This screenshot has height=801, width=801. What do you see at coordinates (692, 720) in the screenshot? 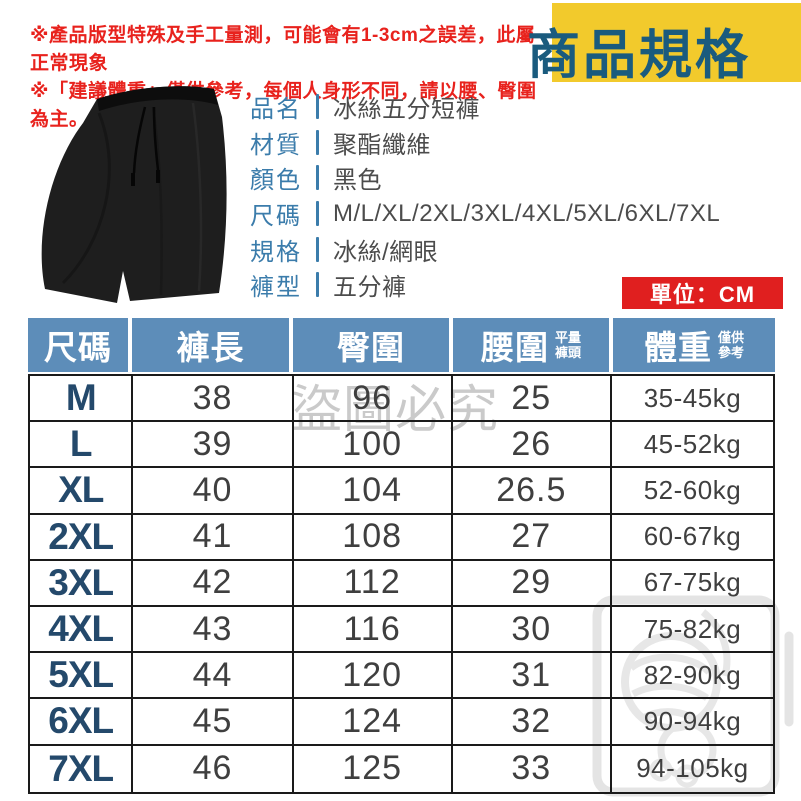
I see `cell-weight: 90-94kg` at bounding box center [692, 720].